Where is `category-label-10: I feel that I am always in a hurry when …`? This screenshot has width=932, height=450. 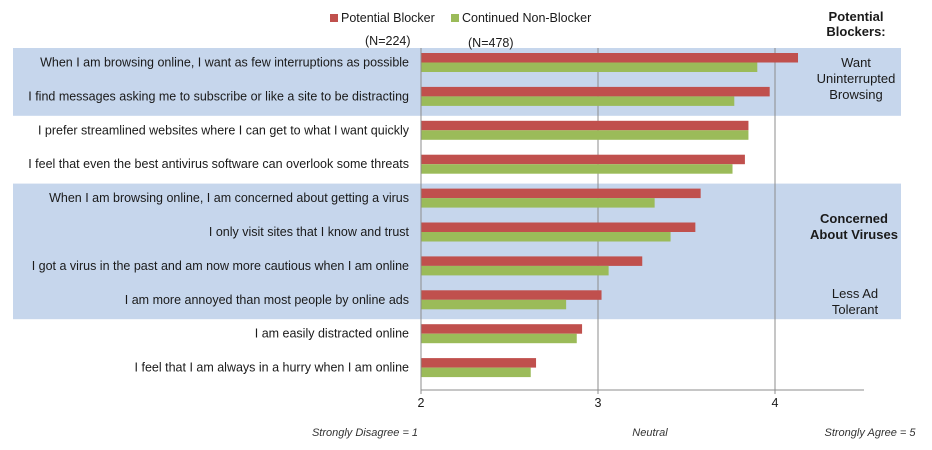 category-label-10: I feel that I am always in a hurry when … is located at coordinates (272, 368).